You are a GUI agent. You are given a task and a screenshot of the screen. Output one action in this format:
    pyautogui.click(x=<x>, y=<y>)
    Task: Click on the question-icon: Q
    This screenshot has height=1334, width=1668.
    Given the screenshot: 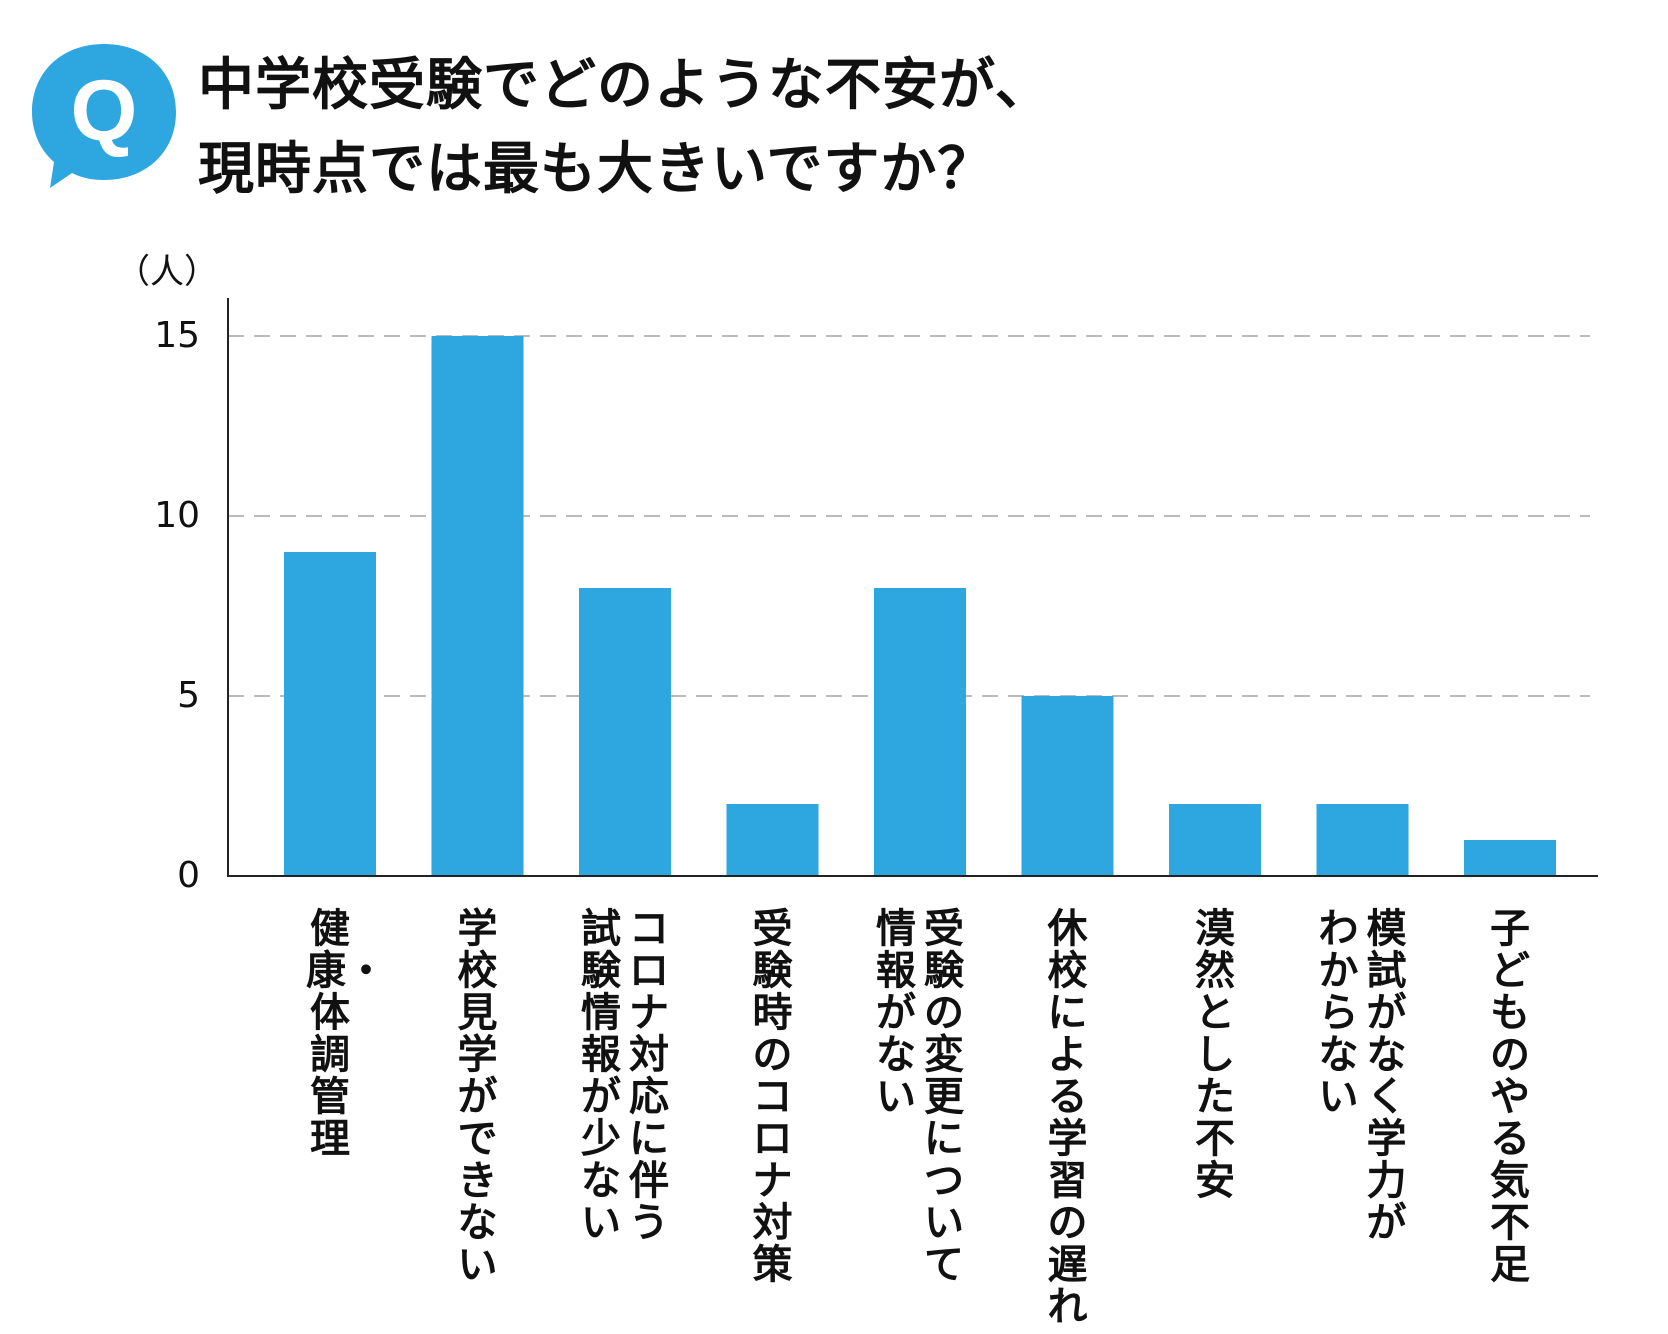 What is the action you would take?
    pyautogui.click(x=104, y=116)
    